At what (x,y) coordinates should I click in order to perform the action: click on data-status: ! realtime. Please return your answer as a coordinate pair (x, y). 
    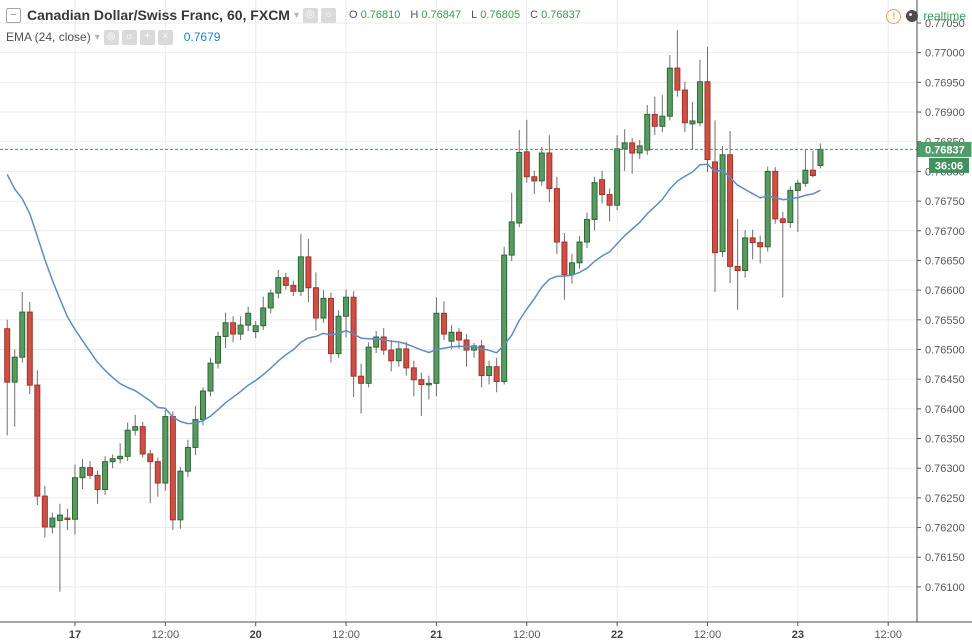
    Looking at the image, I should click on (926, 16).